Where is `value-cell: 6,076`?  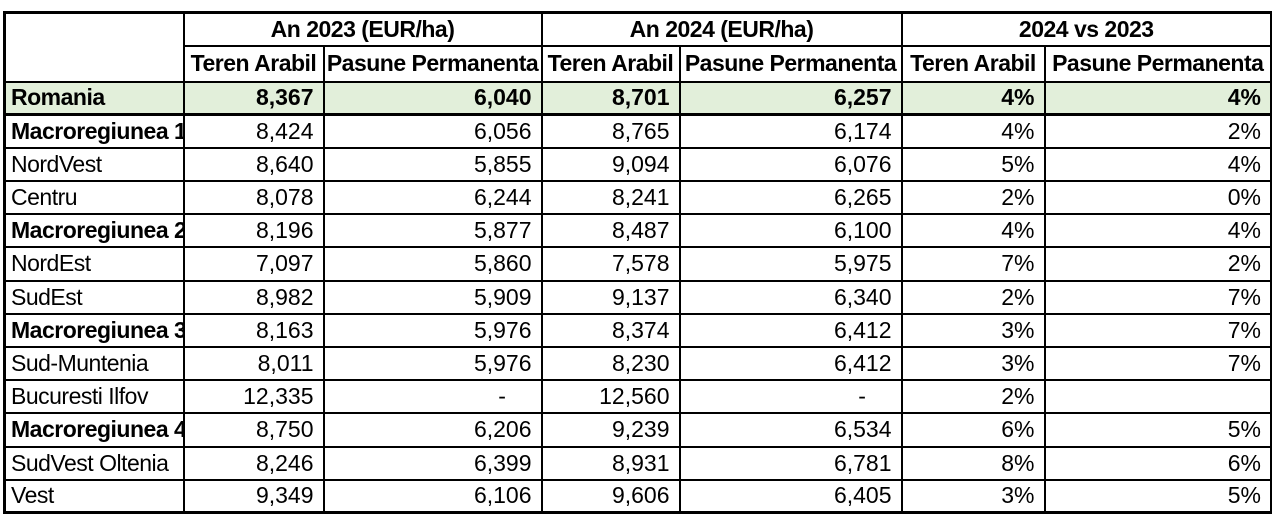
value-cell: 6,076 is located at coordinates (790, 164).